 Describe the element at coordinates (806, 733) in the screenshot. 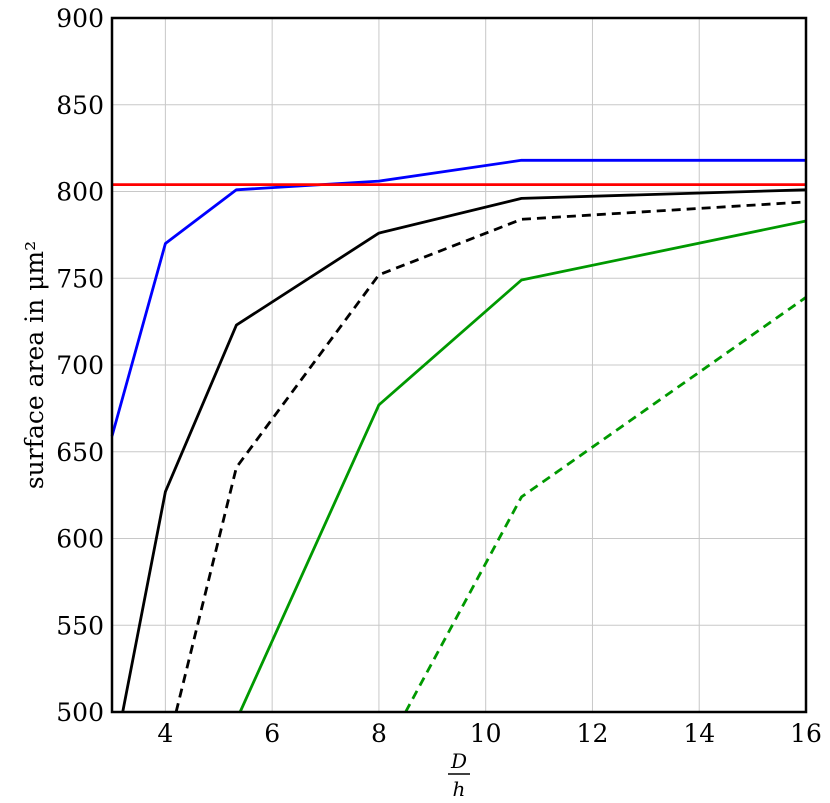

I see `x-tick-label-6: 16` at that location.